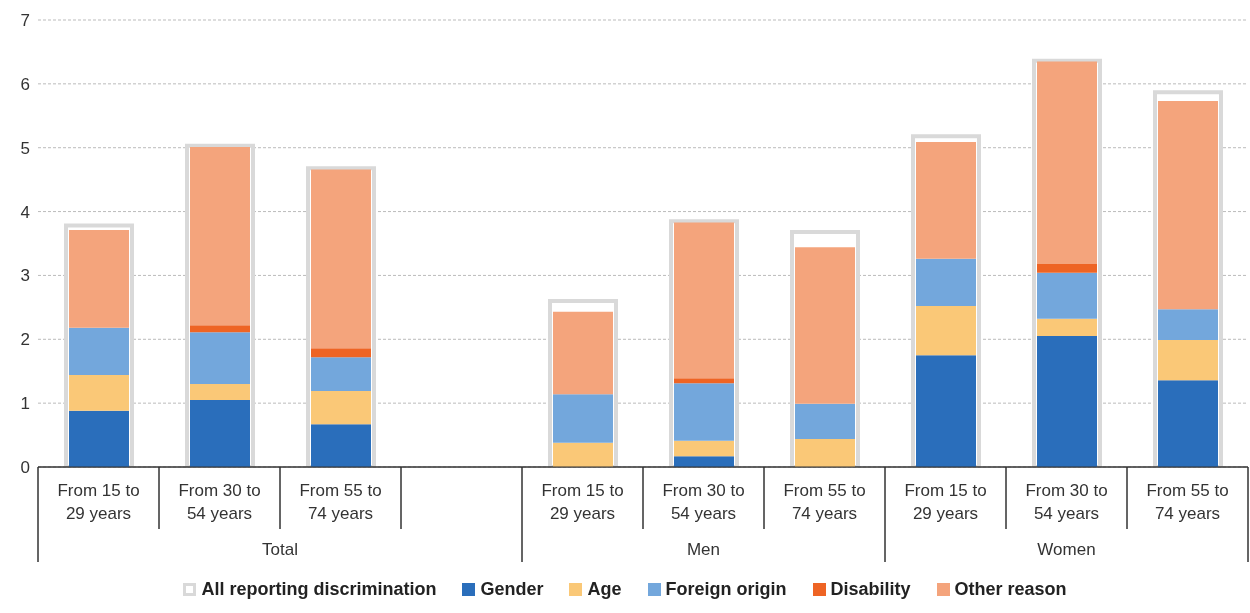 The height and width of the screenshot is (613, 1250). What do you see at coordinates (703, 549) in the screenshot?
I see `text: Men` at bounding box center [703, 549].